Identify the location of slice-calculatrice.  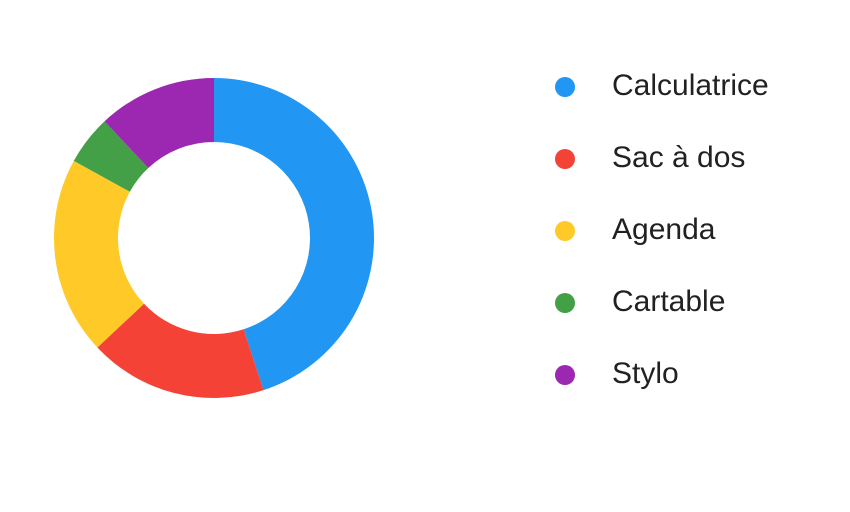
(294, 234).